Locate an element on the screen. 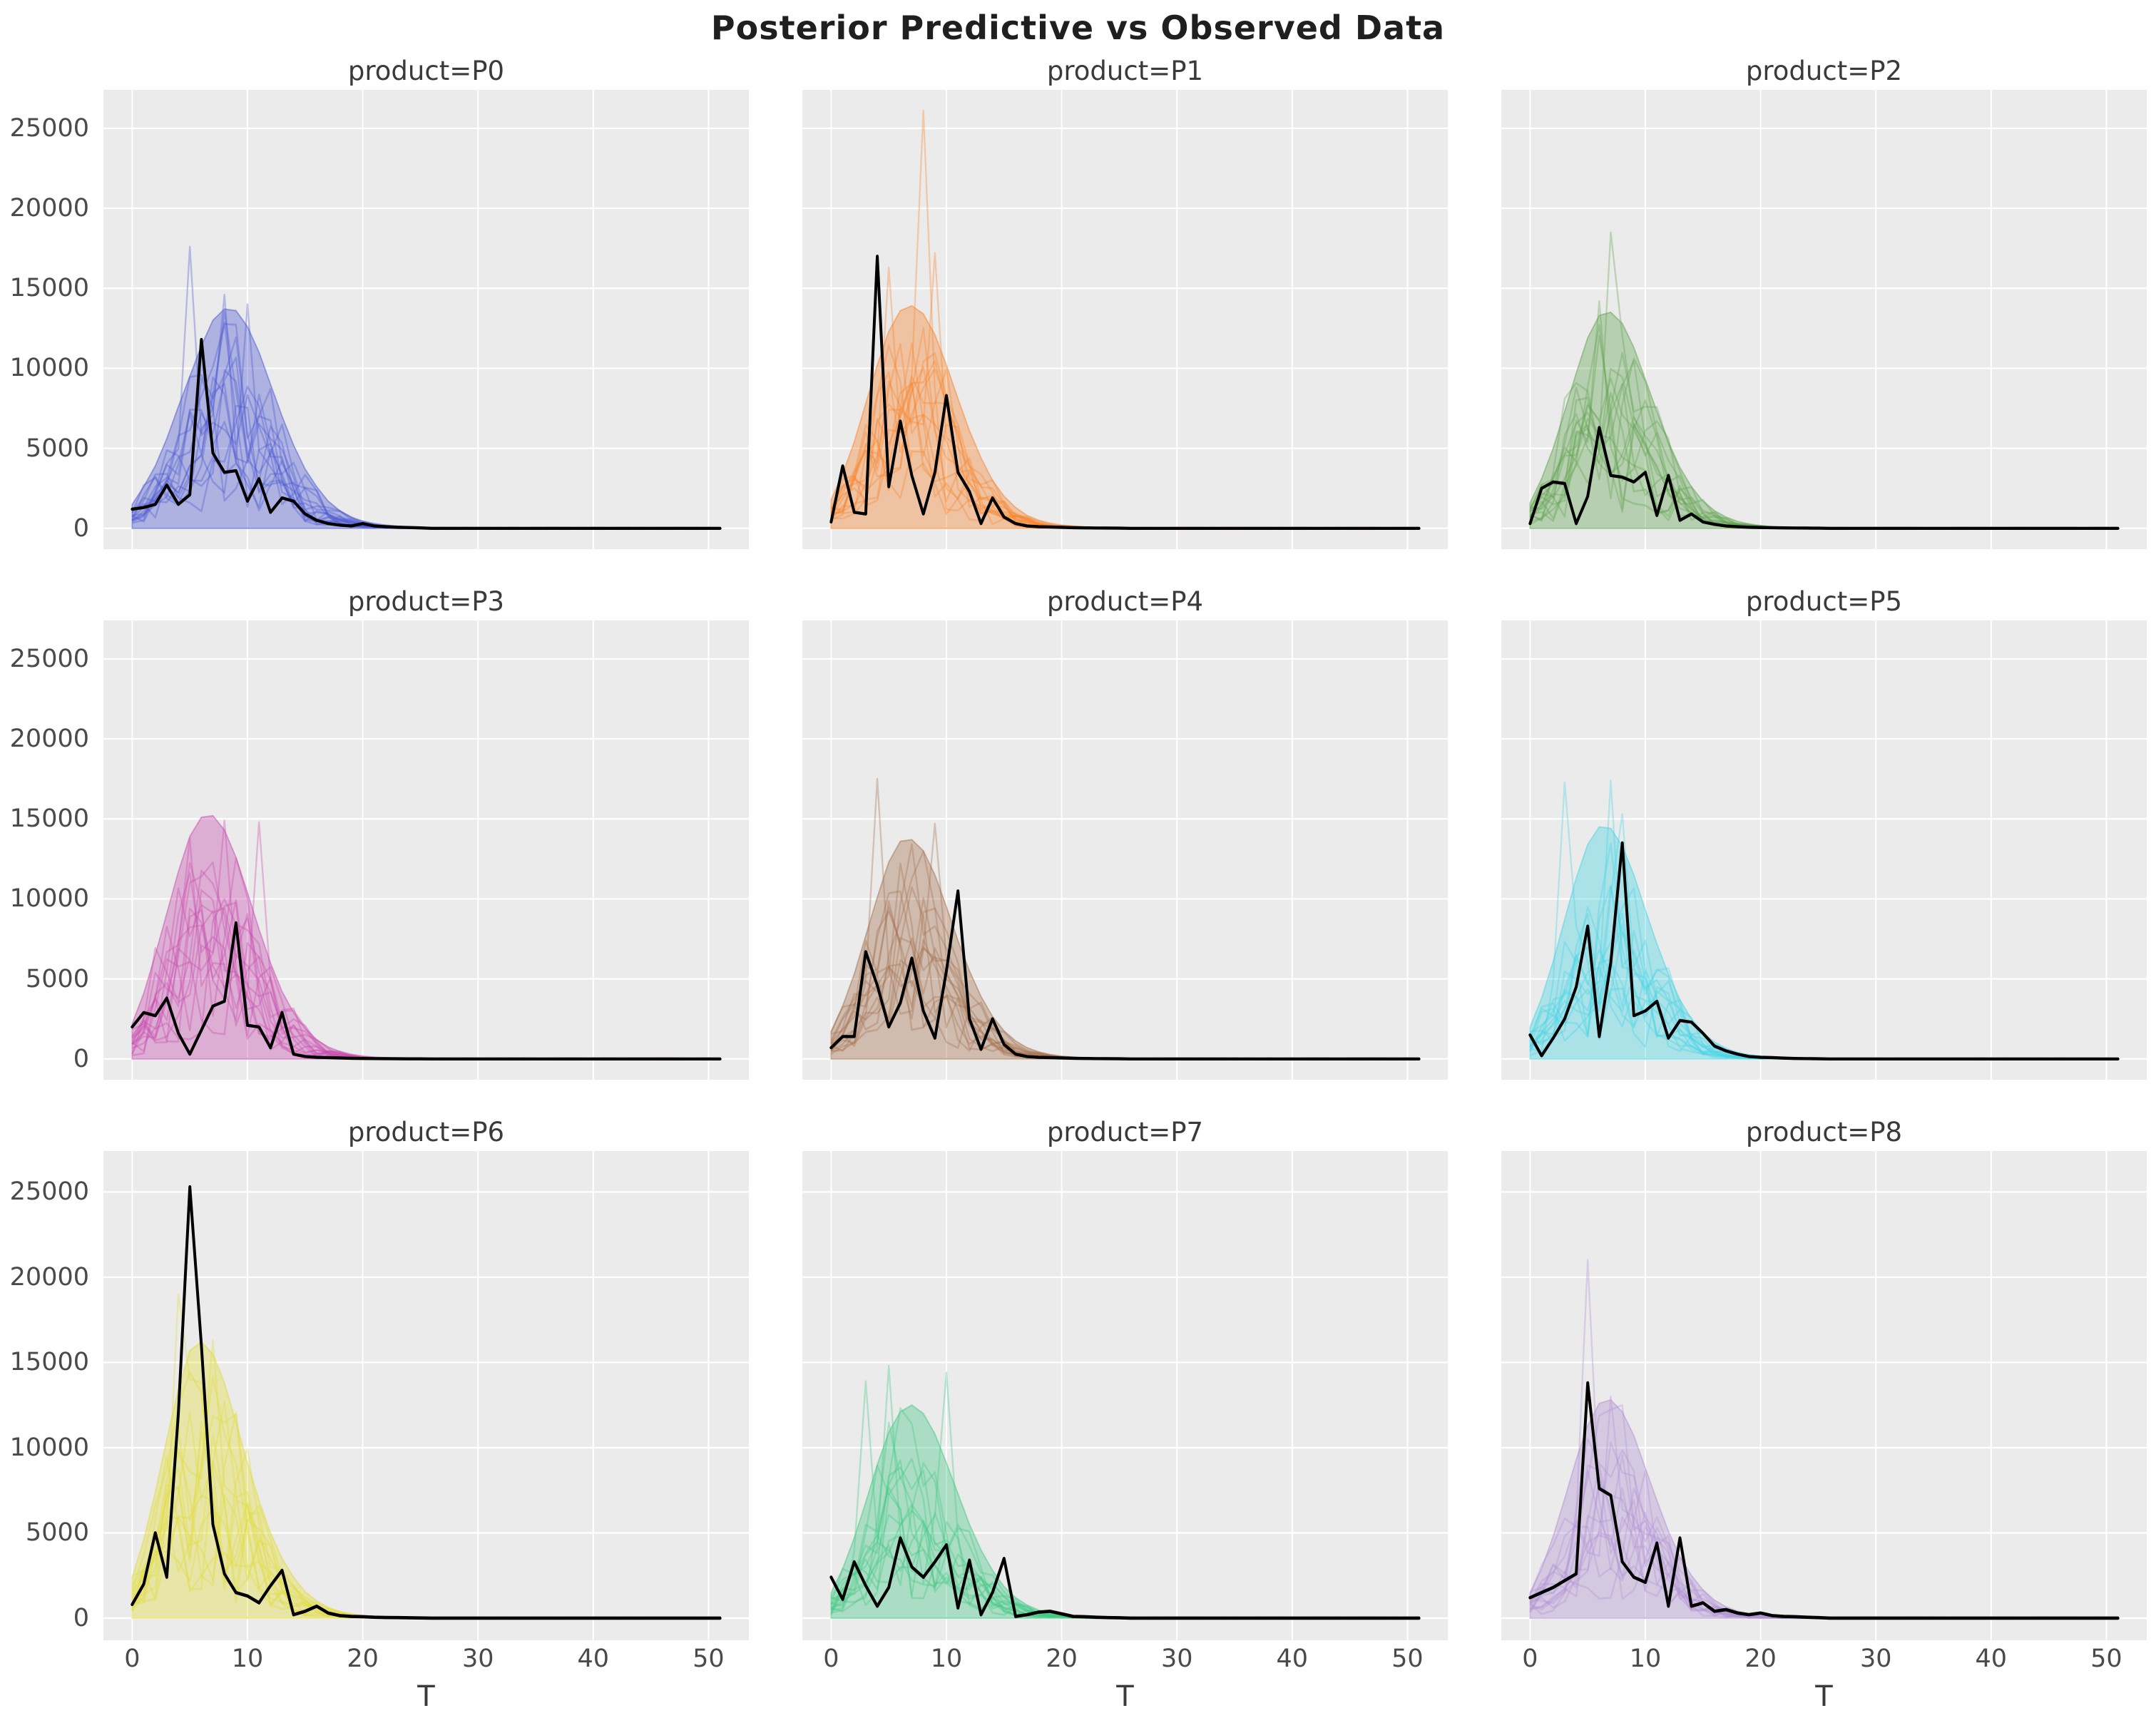 The height and width of the screenshot is (1728, 2156). y-axis-labels-row2: 25000 20000 15000 10000 5000 0 is located at coordinates (47, 850).